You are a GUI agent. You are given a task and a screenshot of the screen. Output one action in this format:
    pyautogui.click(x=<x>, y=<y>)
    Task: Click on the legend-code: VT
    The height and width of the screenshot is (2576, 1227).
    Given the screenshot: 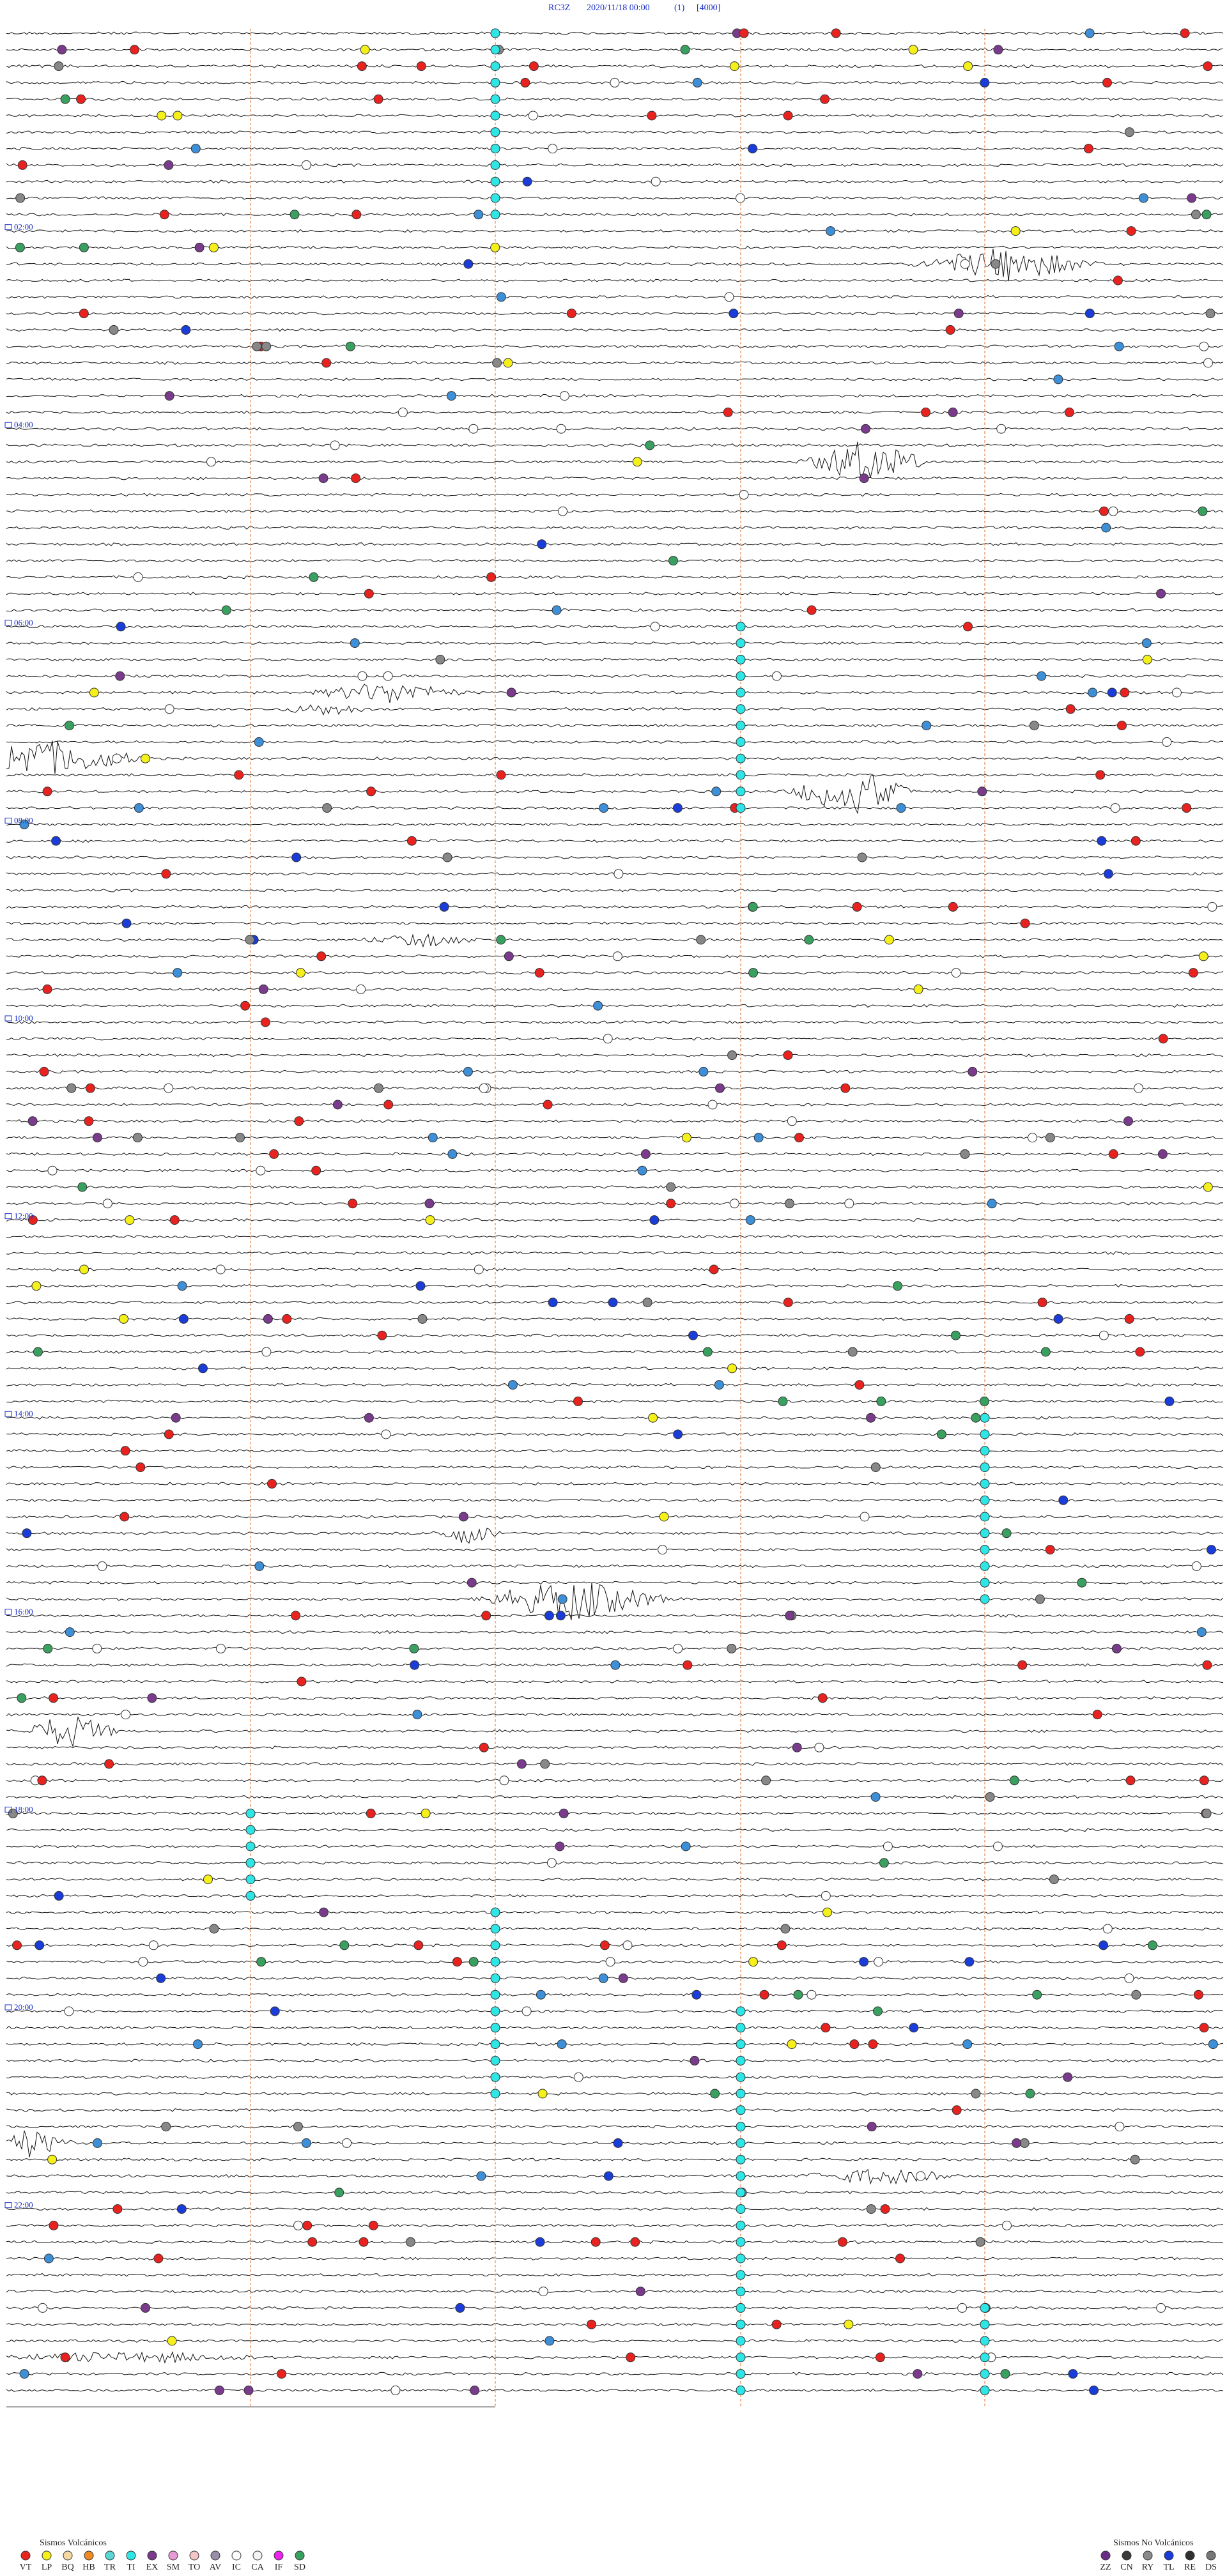 What is the action you would take?
    pyautogui.click(x=26, y=2567)
    